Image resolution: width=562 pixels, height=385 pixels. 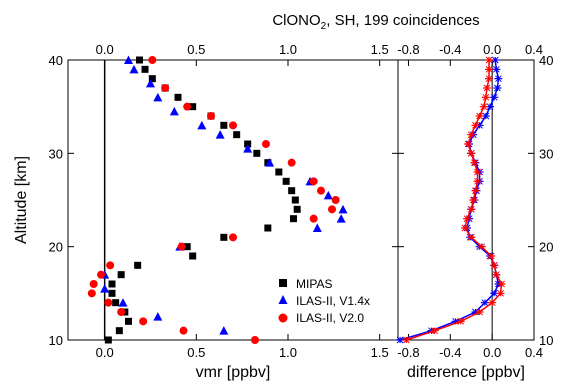 I want to click on chart-title: ClONO2, SH, 199 coincidences, so click(x=375, y=22).